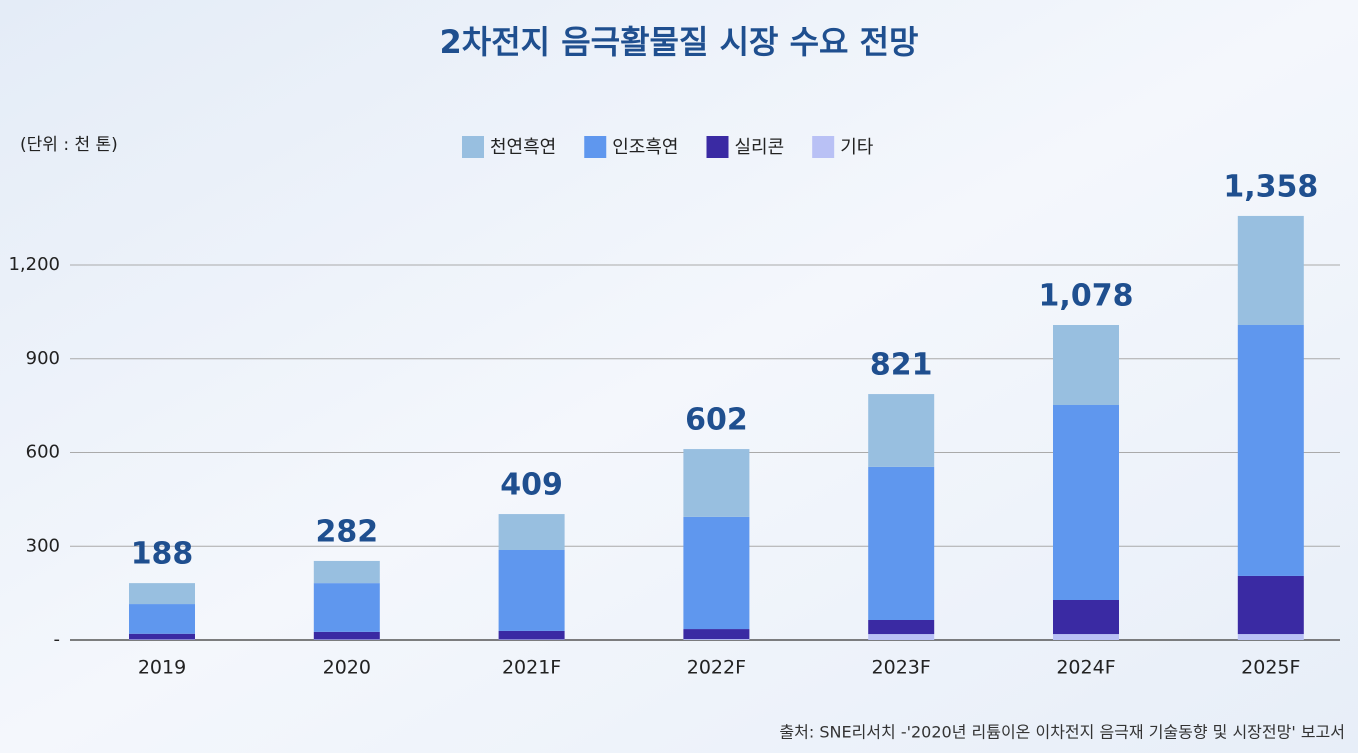  What do you see at coordinates (1270, 668) in the screenshot?
I see `x-tick-label: 2025F` at bounding box center [1270, 668].